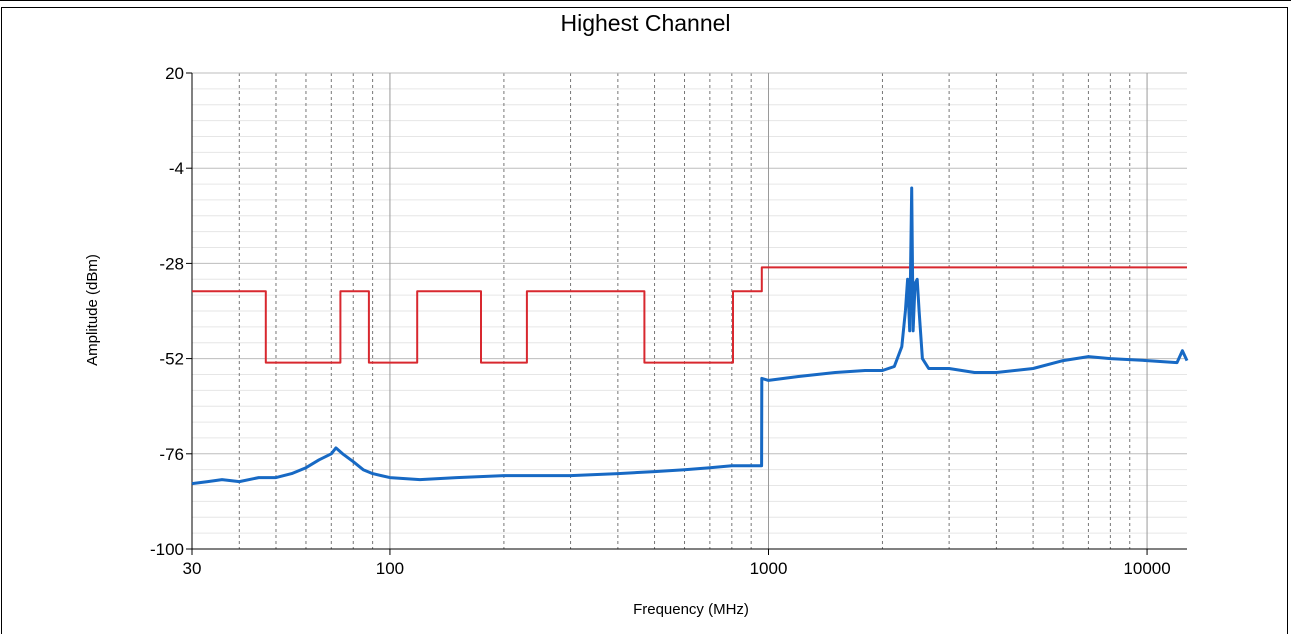 This screenshot has height=636, width=1291. What do you see at coordinates (171, 359) in the screenshot?
I see `y-tick-label: -52` at bounding box center [171, 359].